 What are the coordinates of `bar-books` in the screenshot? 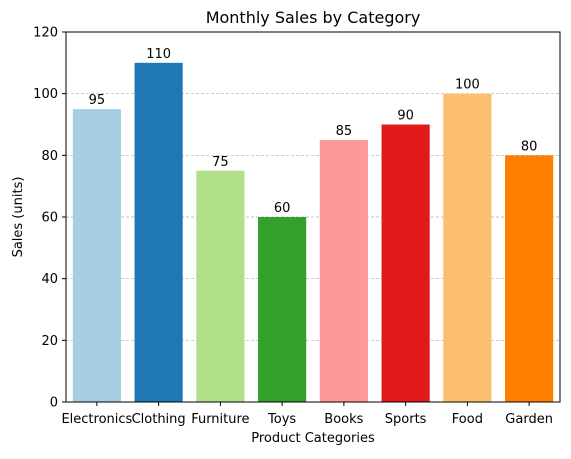 It's located at (343, 270).